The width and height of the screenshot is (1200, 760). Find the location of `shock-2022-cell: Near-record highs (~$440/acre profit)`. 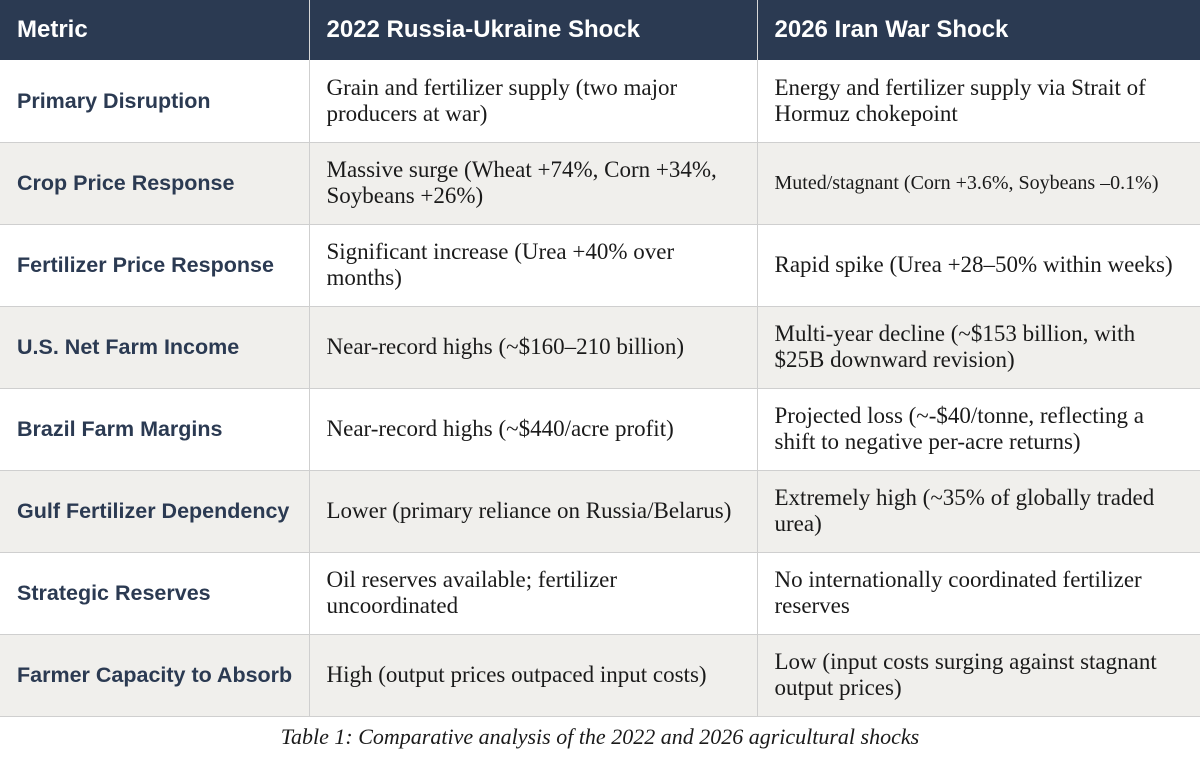

shock-2022-cell: Near-record highs (~$440/acre profit) is located at coordinates (533, 429).